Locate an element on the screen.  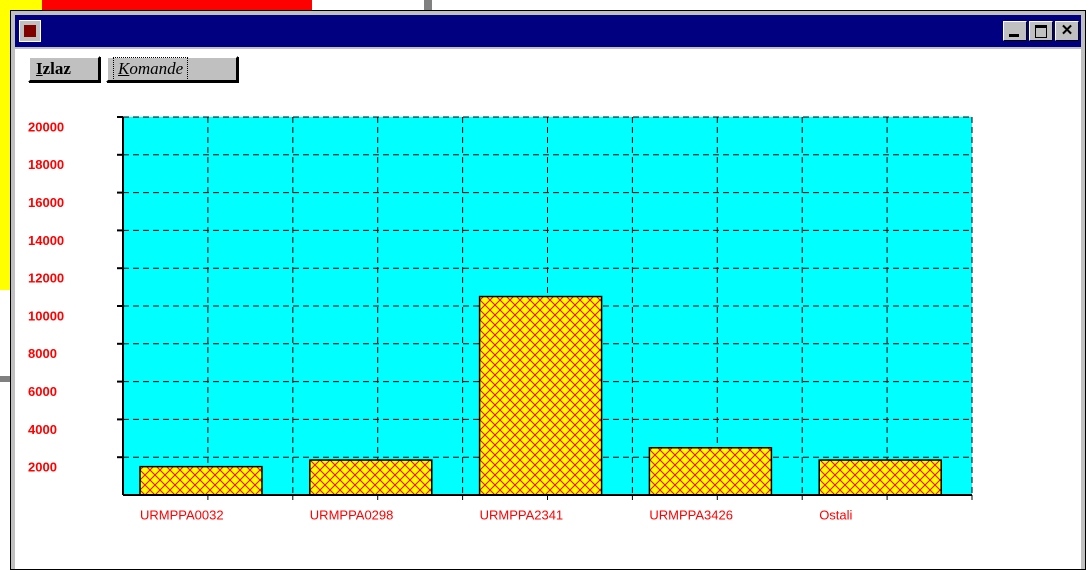
desktop-yellow-top is located at coordinates (21, 6).